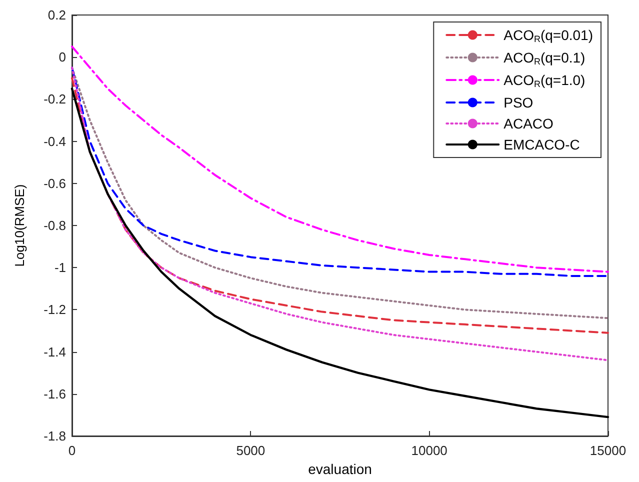 The image size is (639, 482). What do you see at coordinates (55, 310) in the screenshot?
I see `y-tick-label: -1.2` at bounding box center [55, 310].